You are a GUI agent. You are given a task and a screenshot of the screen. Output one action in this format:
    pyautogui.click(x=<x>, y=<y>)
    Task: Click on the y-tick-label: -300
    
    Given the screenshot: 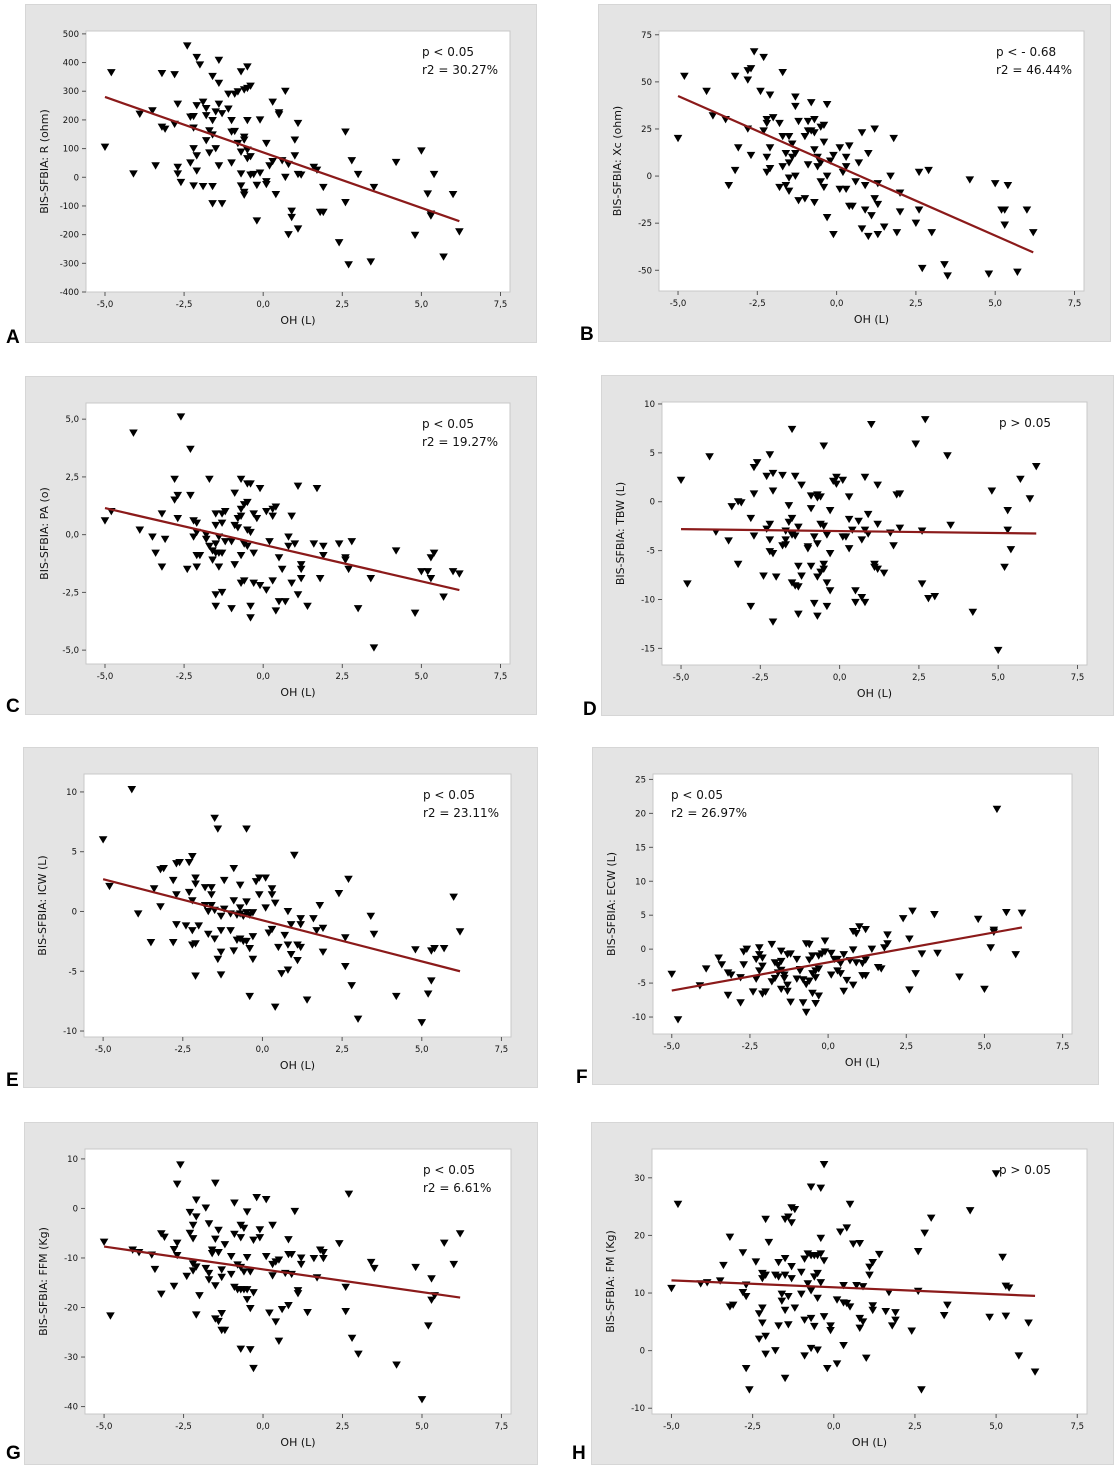 What is the action you would take?
    pyautogui.click(x=69, y=264)
    